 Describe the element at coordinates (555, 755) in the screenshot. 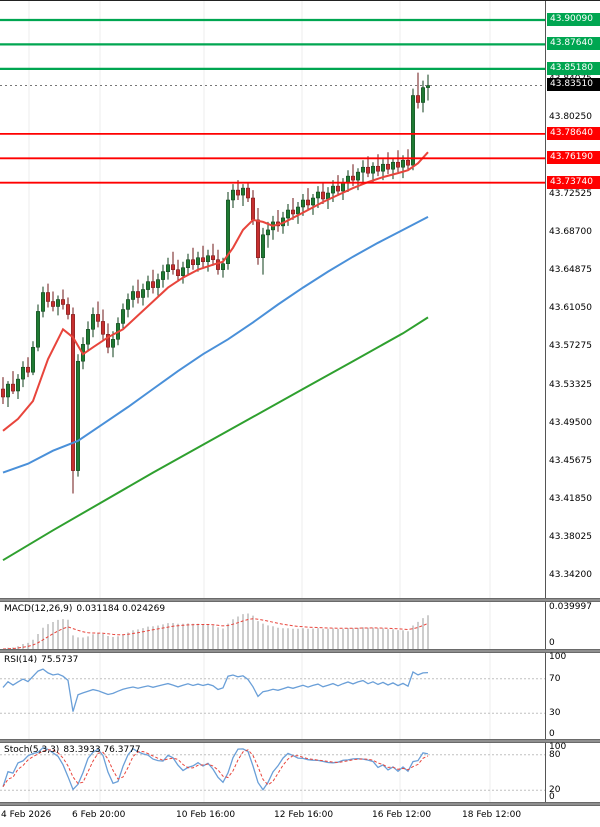

I see `stoch-tick-label: 80` at that location.